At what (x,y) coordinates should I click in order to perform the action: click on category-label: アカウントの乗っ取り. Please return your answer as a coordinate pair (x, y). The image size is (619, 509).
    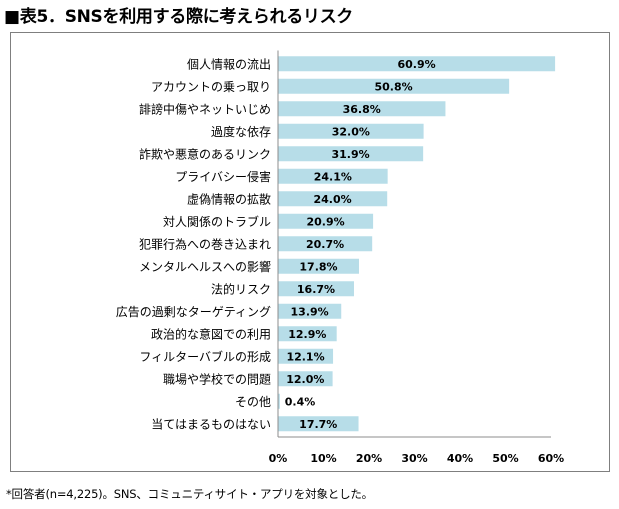
    Looking at the image, I should click on (211, 87).